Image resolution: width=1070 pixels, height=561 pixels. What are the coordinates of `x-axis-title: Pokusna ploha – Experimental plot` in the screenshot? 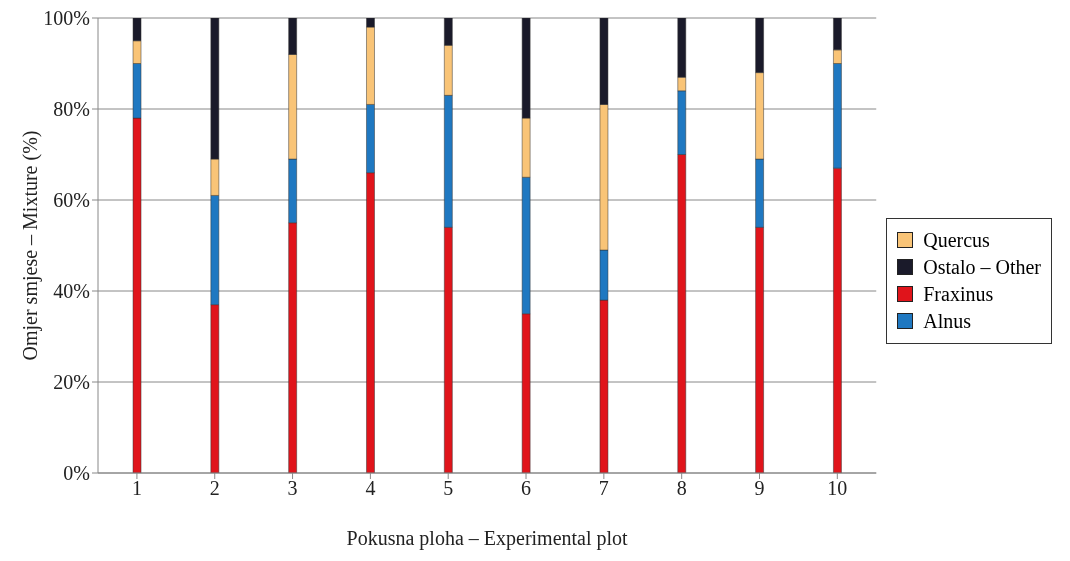 It's located at (487, 539).